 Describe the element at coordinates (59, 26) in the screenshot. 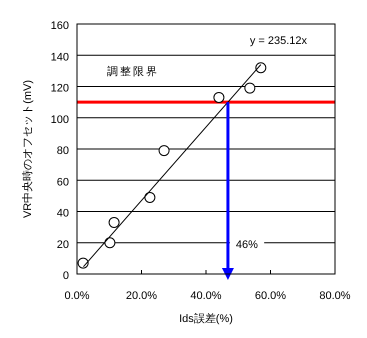

I see `y-tick-label: 160` at that location.